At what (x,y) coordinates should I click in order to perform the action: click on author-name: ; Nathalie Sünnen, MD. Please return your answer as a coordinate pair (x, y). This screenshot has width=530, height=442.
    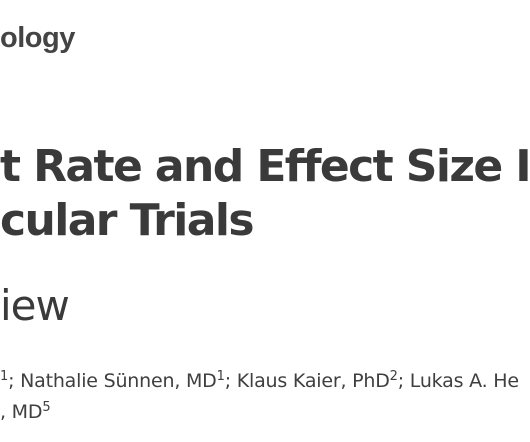
    Looking at the image, I should click on (112, 381).